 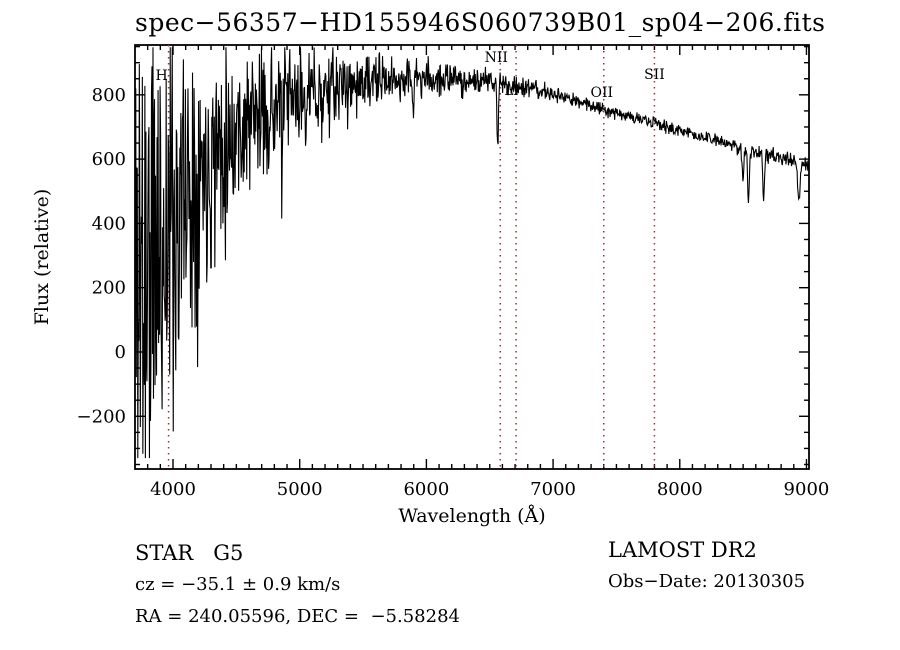 I want to click on flux-axis-label: Flux (relative), so click(x=42, y=257).